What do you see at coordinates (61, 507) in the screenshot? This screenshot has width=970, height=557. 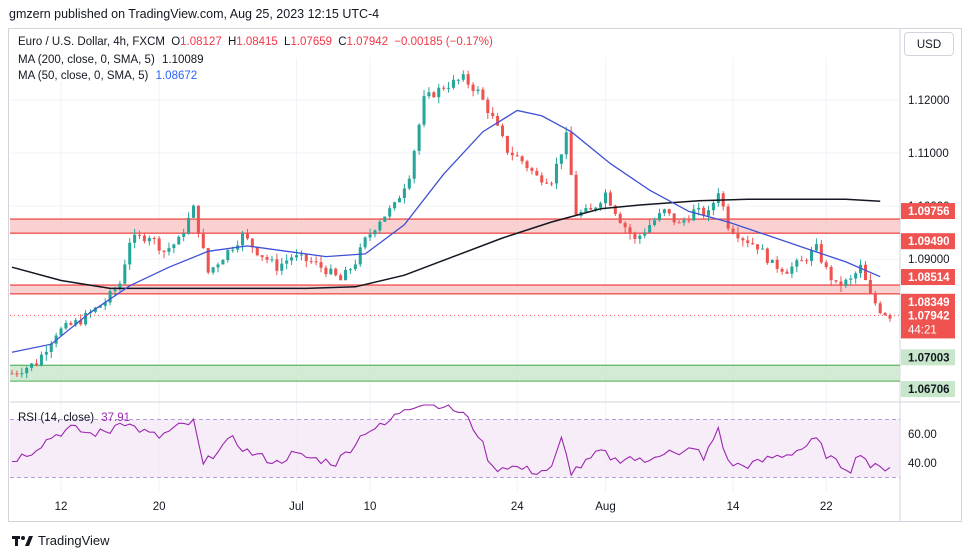 I see `time-tick-label: 12` at bounding box center [61, 507].